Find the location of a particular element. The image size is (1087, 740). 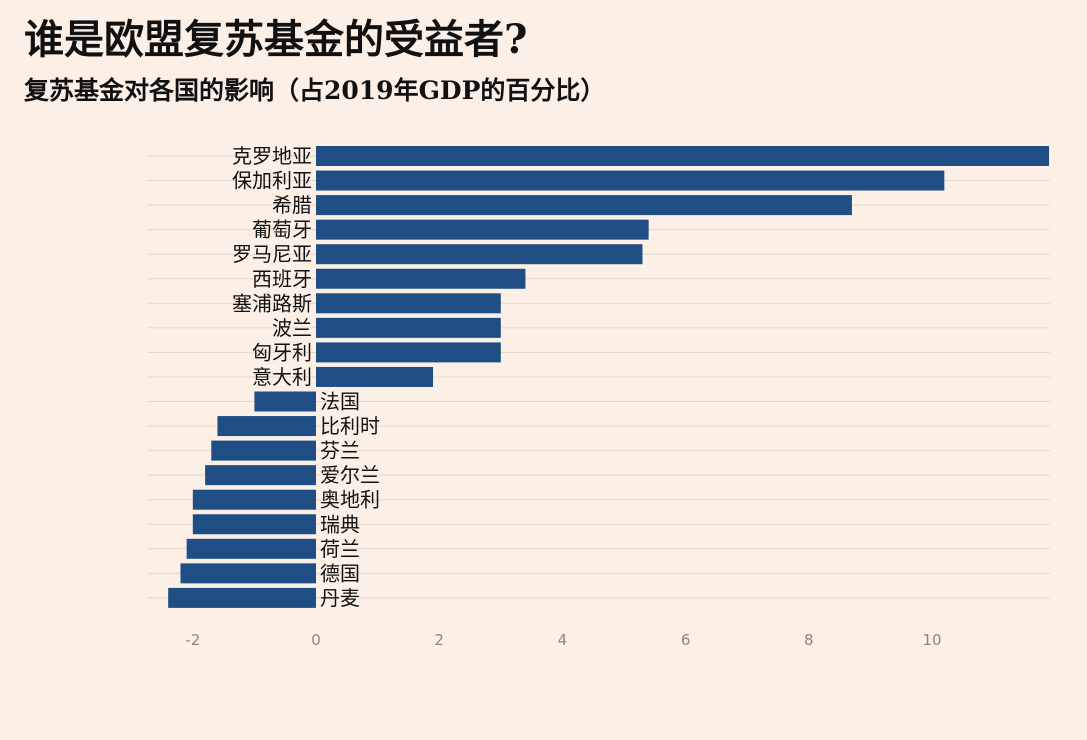

category-label: 匈牙利 is located at coordinates (282, 352).